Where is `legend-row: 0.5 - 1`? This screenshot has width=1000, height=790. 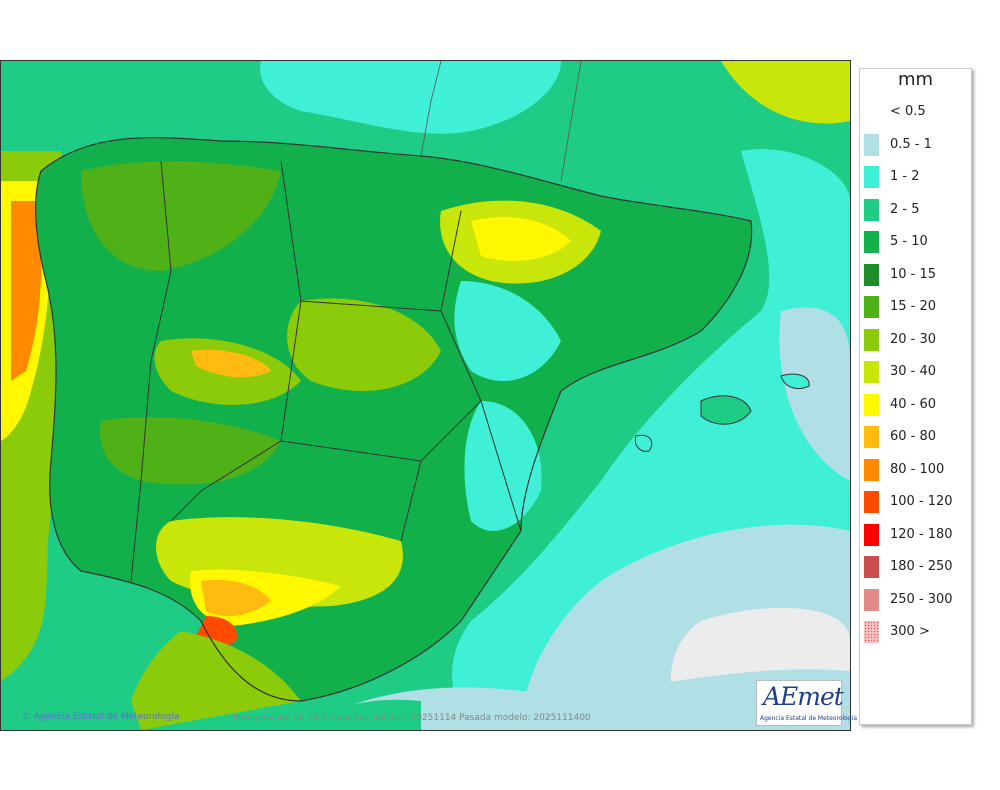
legend-row: 0.5 - 1 is located at coordinates (915, 143).